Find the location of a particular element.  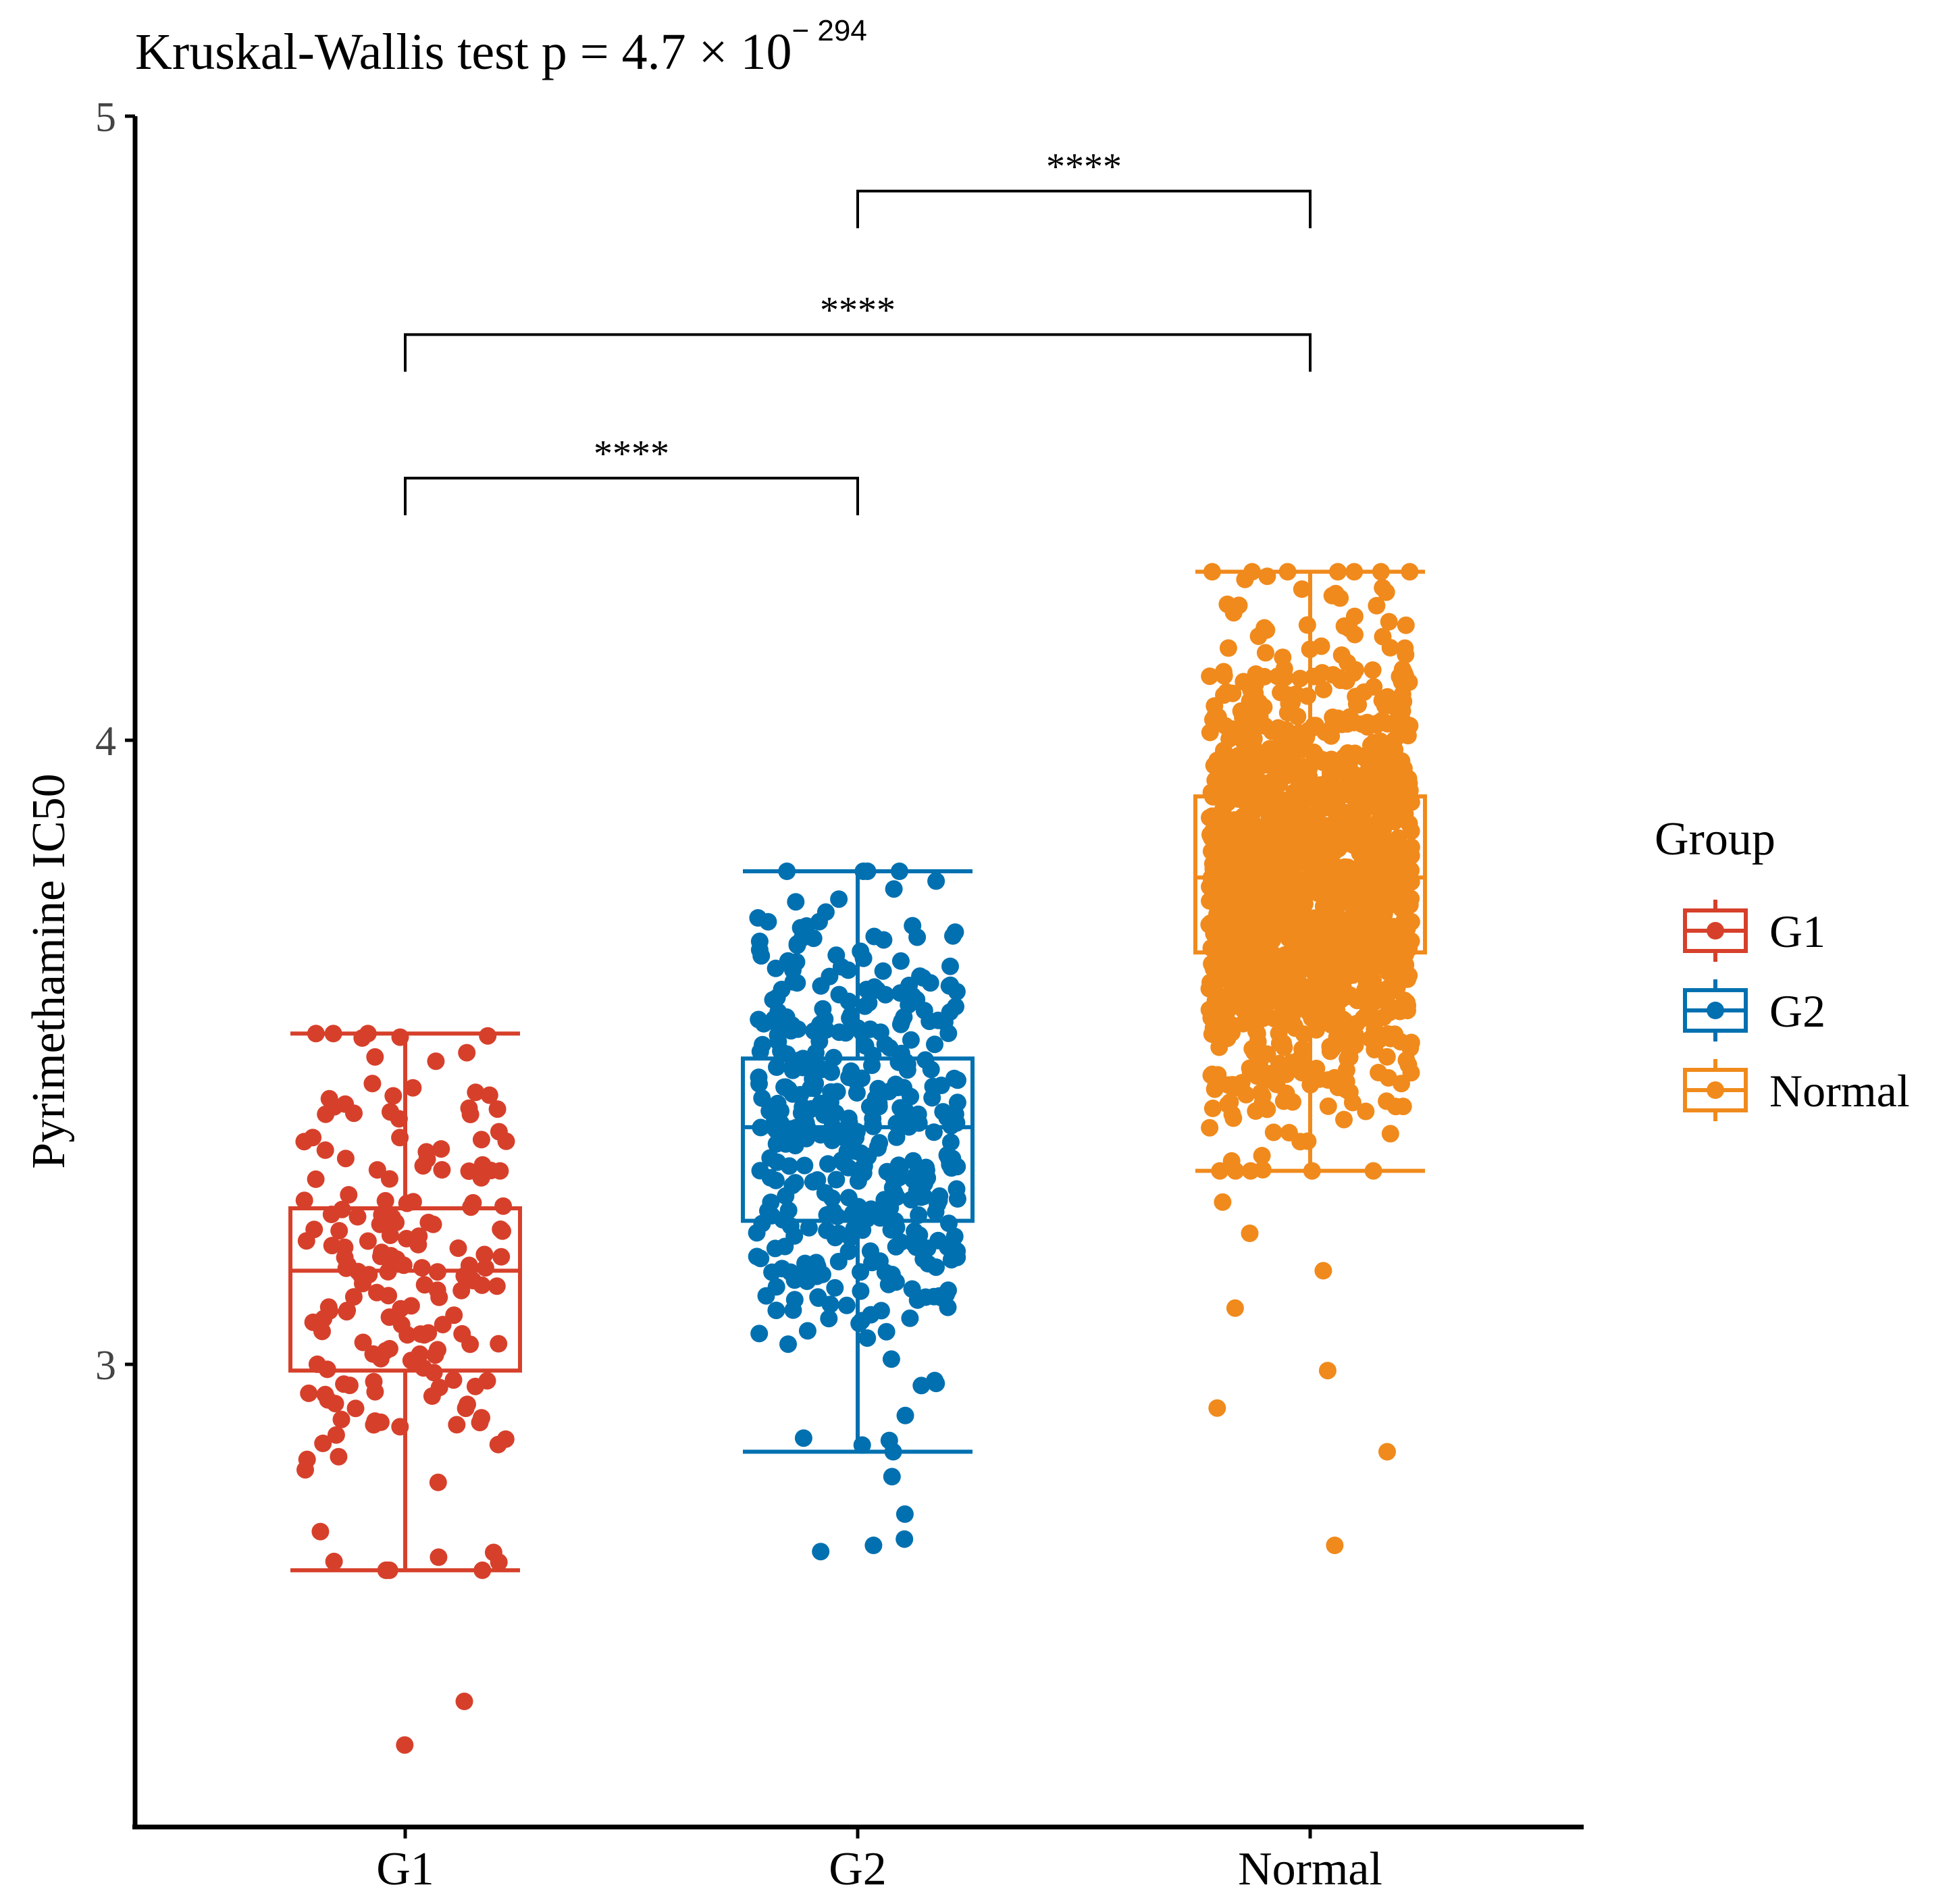

box-normal is located at coordinates (1310, 871).